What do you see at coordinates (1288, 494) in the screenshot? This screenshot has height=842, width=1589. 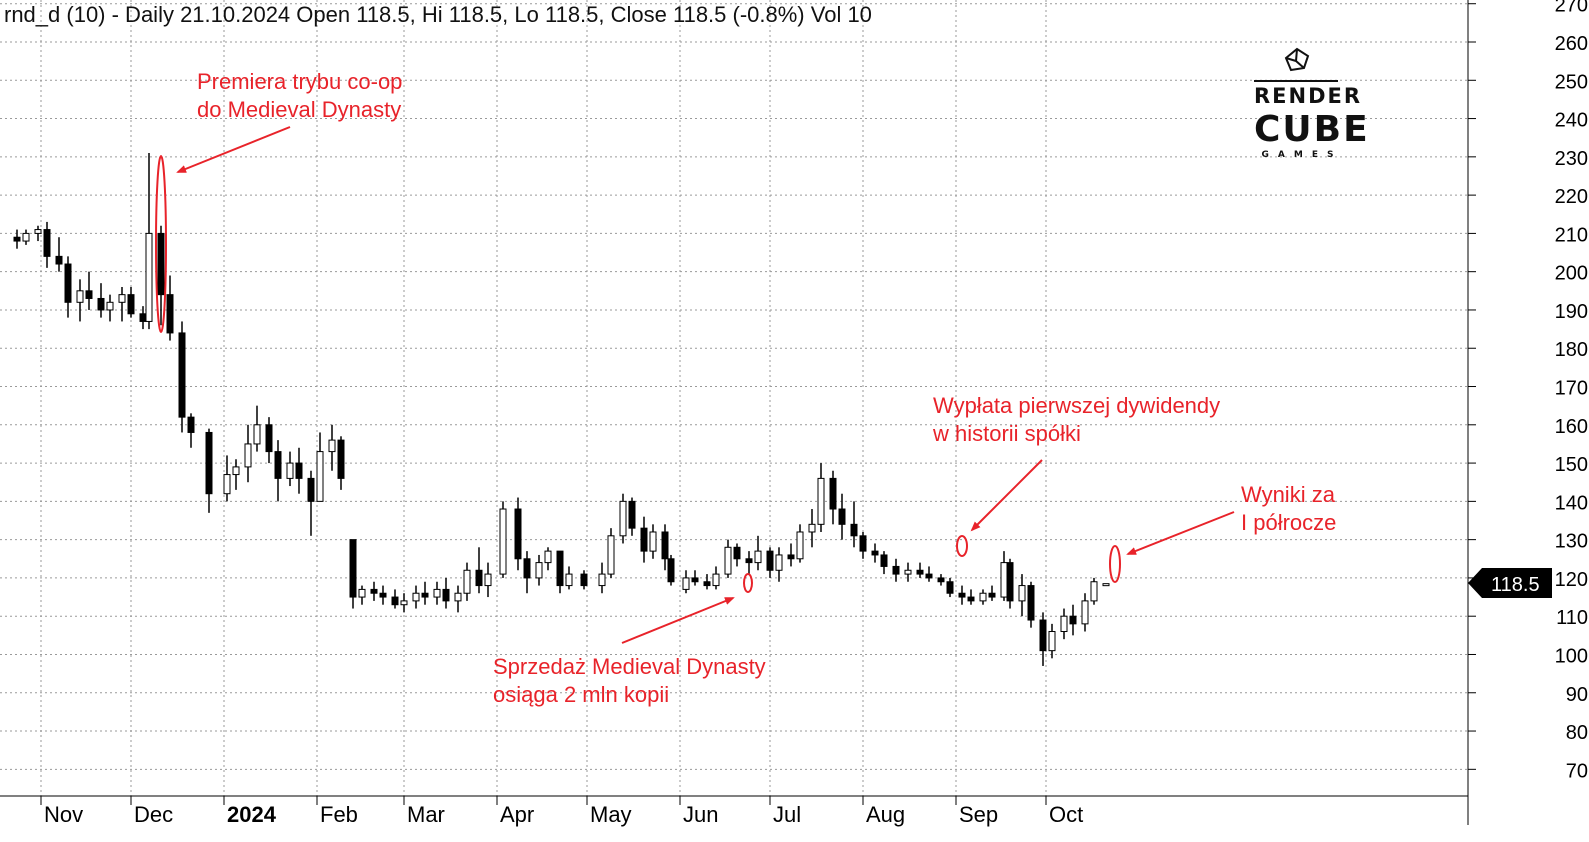 I see `results-annotation-line1: Wyniki za` at bounding box center [1288, 494].